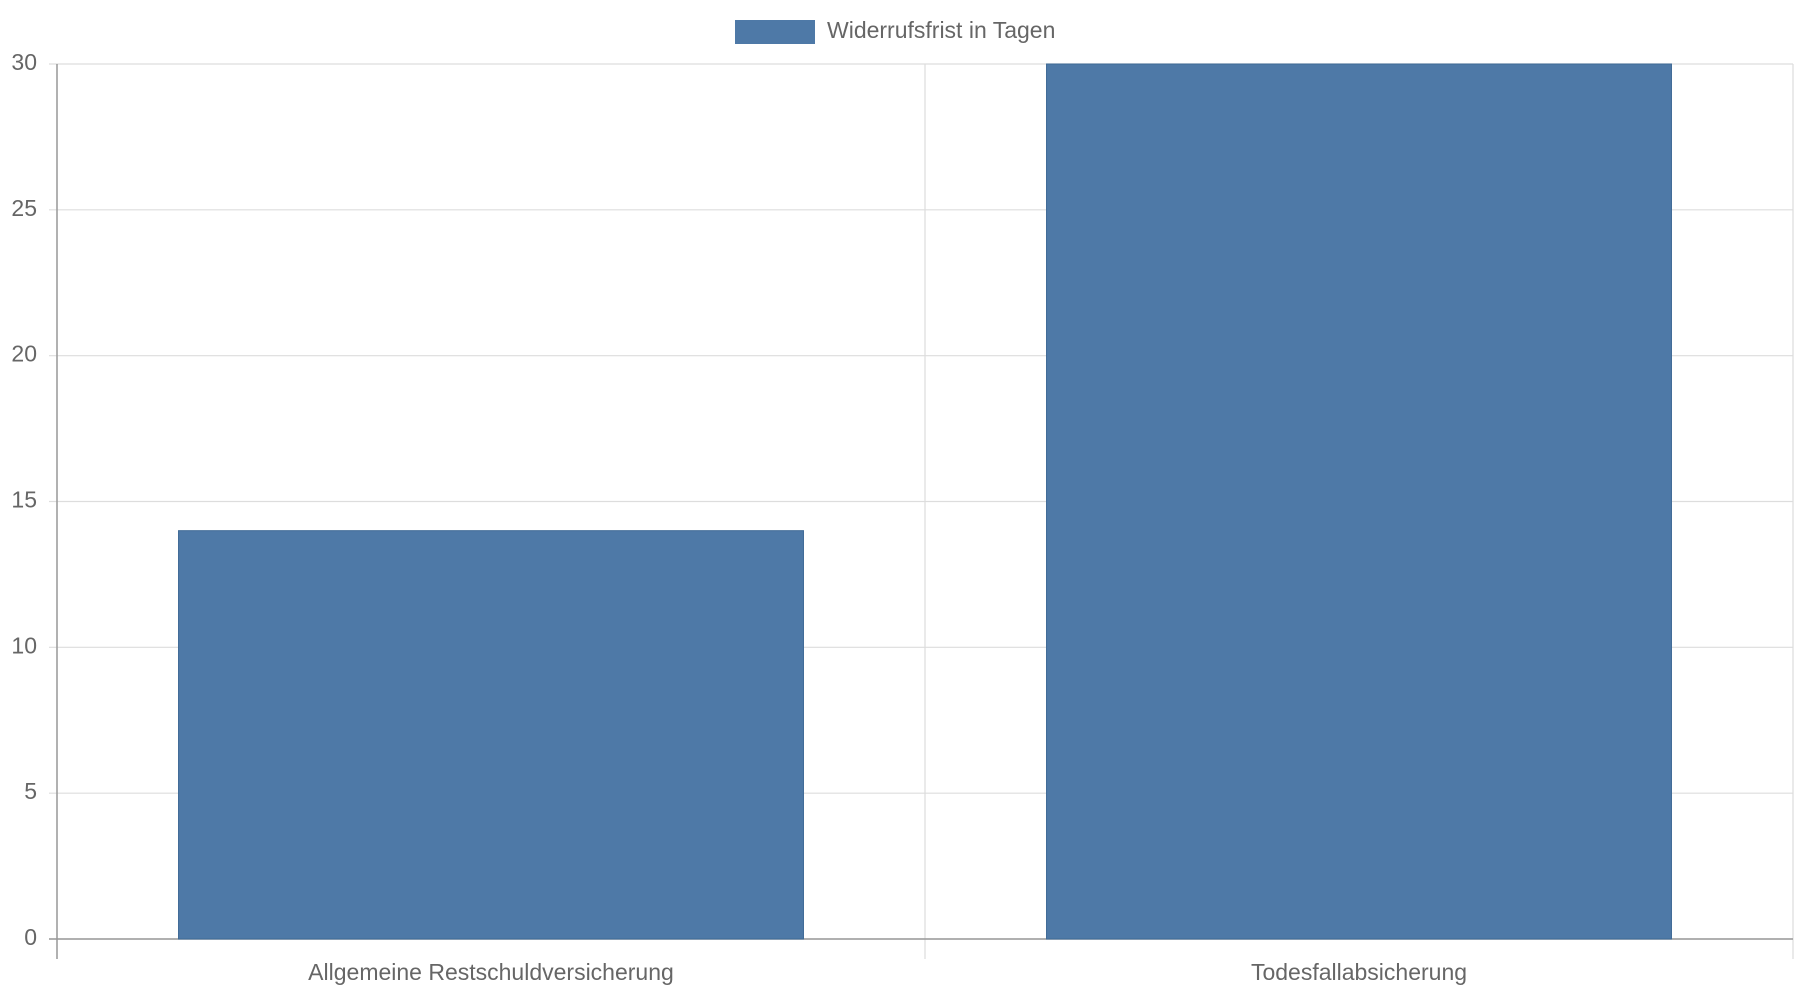  Describe the element at coordinates (24, 62) in the screenshot. I see `y-tick-label: 30` at that location.